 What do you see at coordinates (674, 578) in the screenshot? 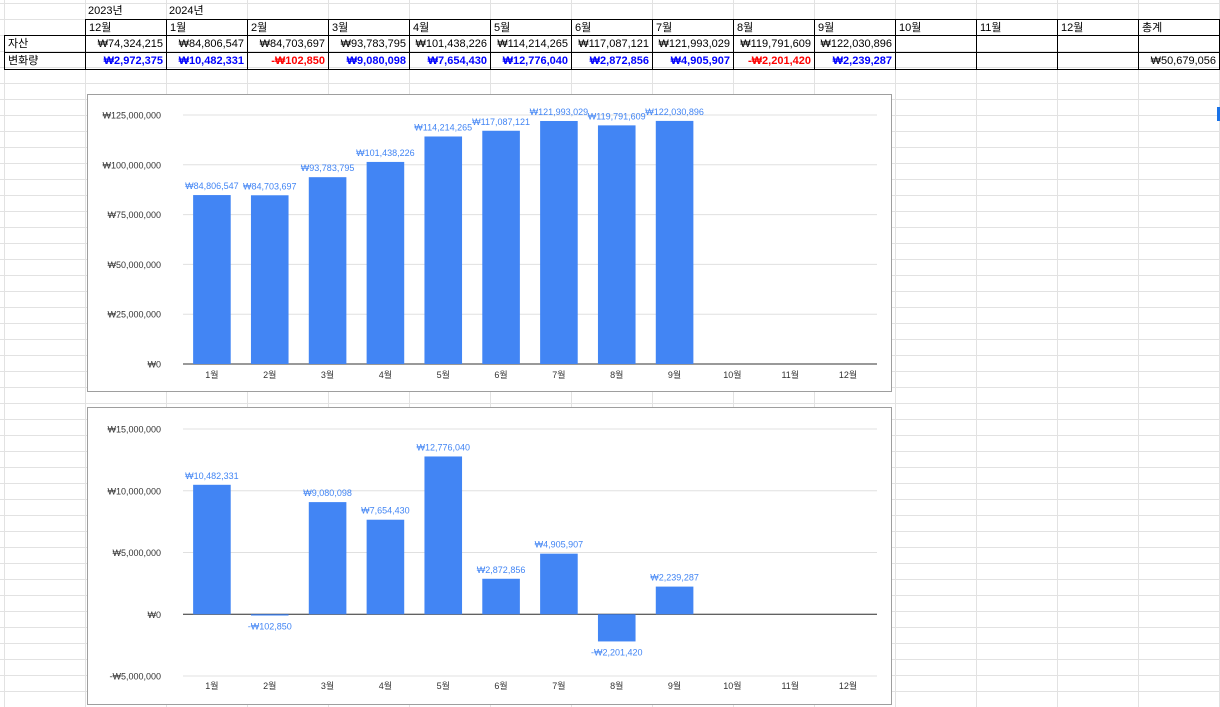
I see `data-label: ₩2,239,287` at bounding box center [674, 578].